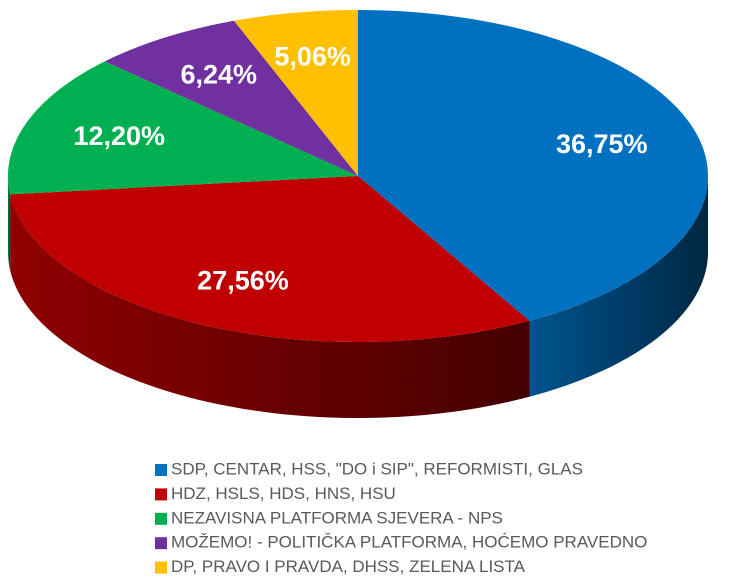 Image resolution: width=744 pixels, height=585 pixels. Describe the element at coordinates (312, 57) in the screenshot. I see `data-label: 5,06%` at that location.